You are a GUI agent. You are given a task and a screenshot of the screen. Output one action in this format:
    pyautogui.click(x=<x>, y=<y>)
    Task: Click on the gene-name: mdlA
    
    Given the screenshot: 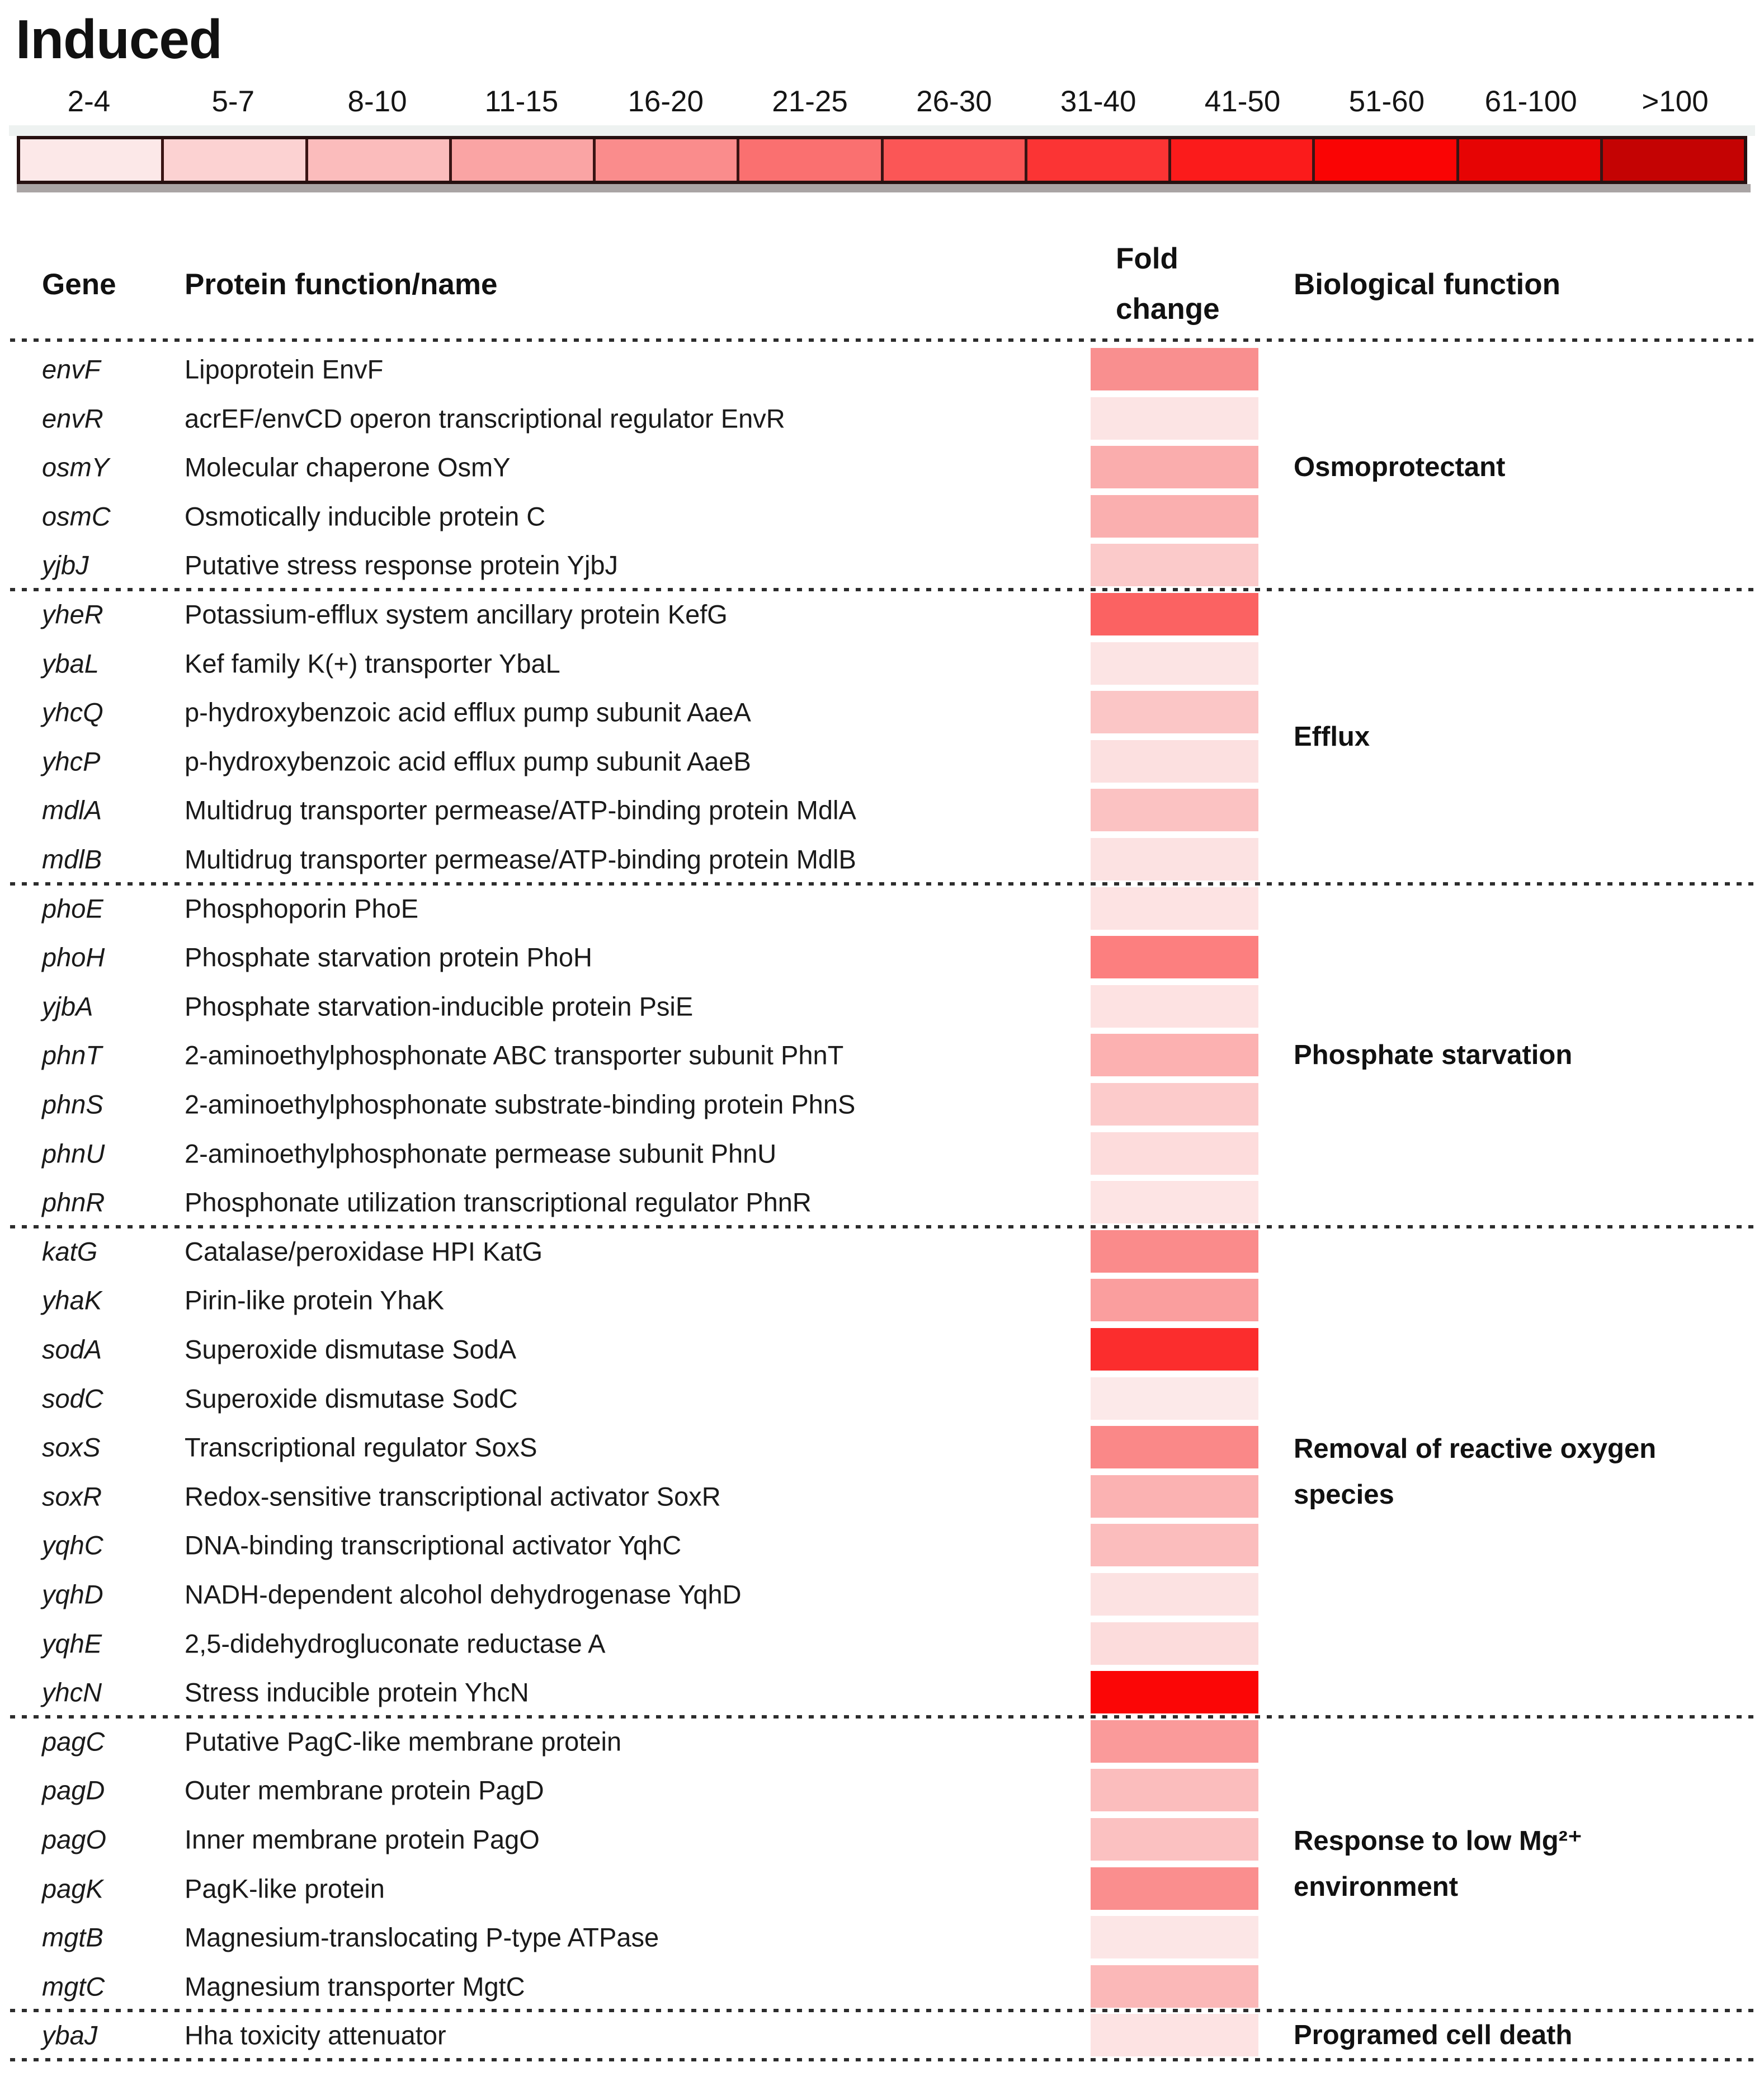 What is the action you would take?
    pyautogui.click(x=72, y=810)
    